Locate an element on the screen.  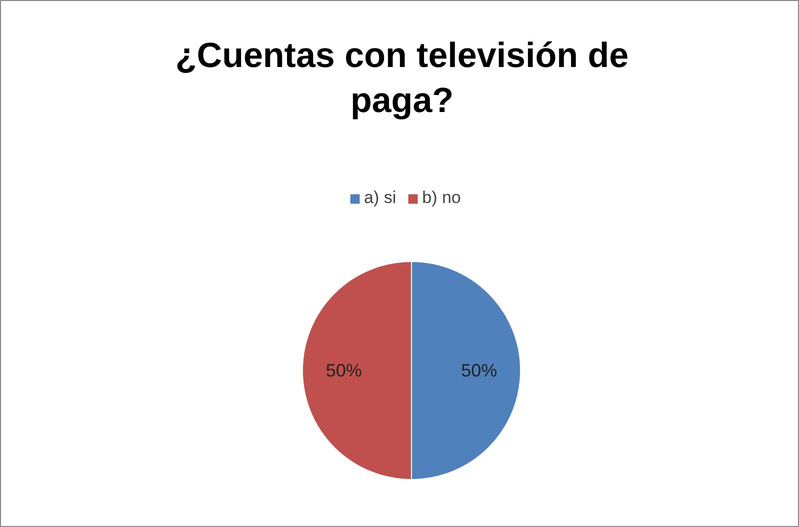
legend-label: b) no is located at coordinates (441, 198).